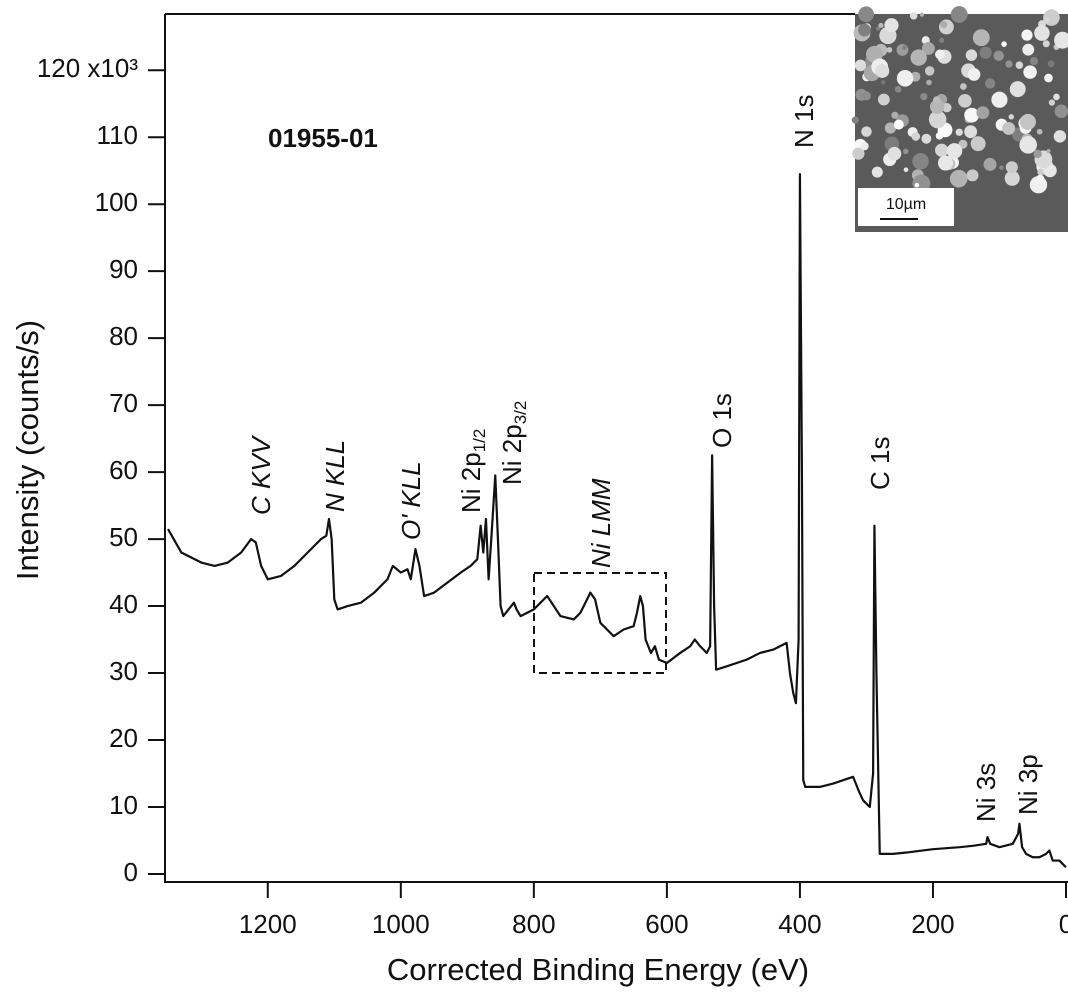 This screenshot has width=1068, height=992. Describe the element at coordinates (335, 476) in the screenshot. I see `peak-label: N KLL` at that location.